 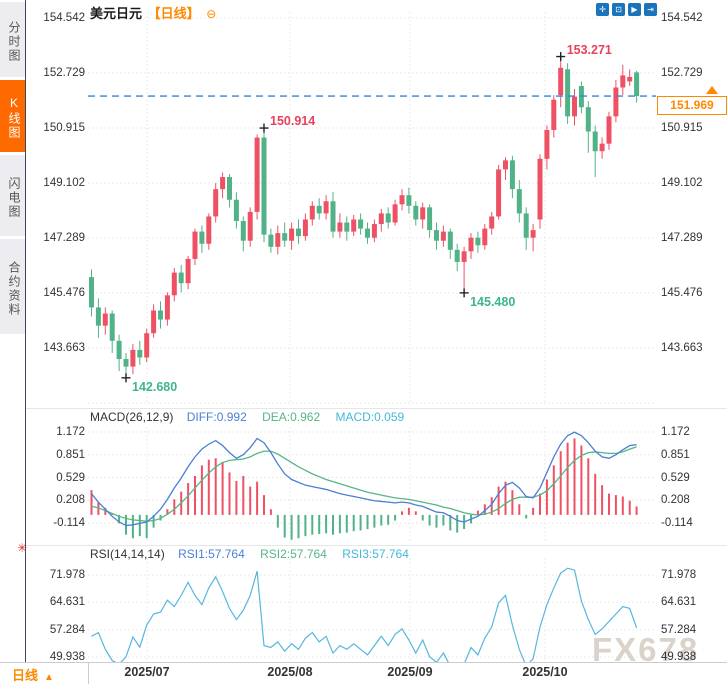 What do you see at coordinates (12, 286) in the screenshot?
I see `sidebar-tab-contract-info: 合约资料` at bounding box center [12, 286].